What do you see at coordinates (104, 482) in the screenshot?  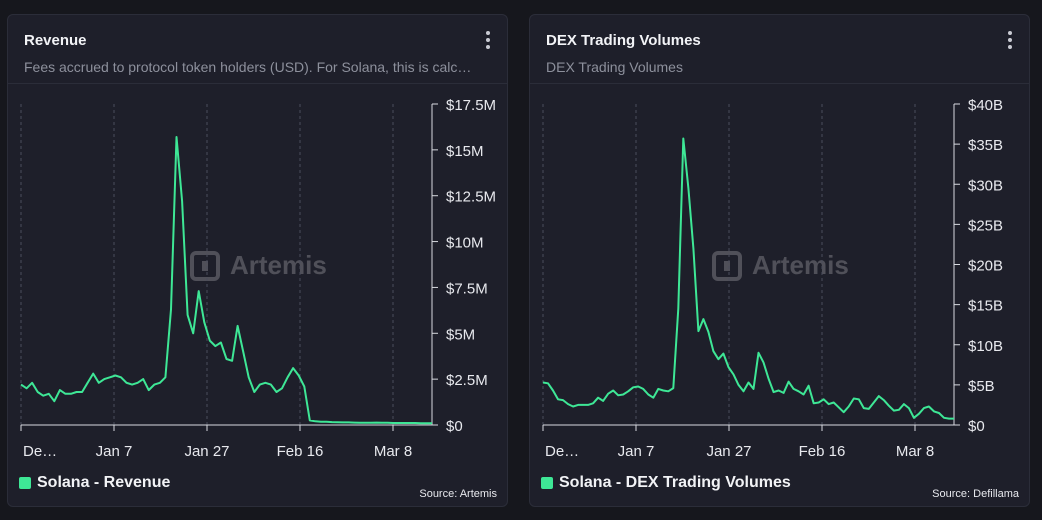 I see `legend-label: Solana - Revenue` at bounding box center [104, 482].